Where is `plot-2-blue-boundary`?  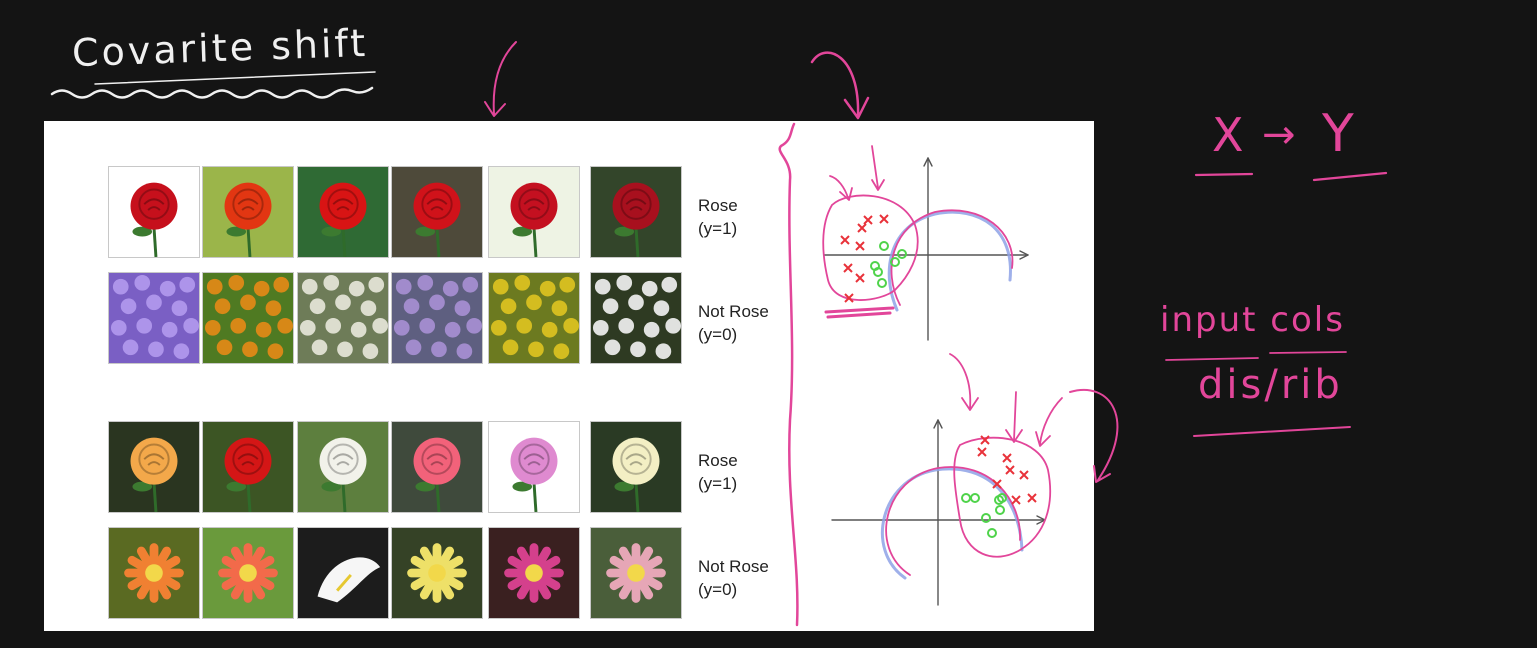
plot-2-blue-boundary is located at coordinates (952, 523).